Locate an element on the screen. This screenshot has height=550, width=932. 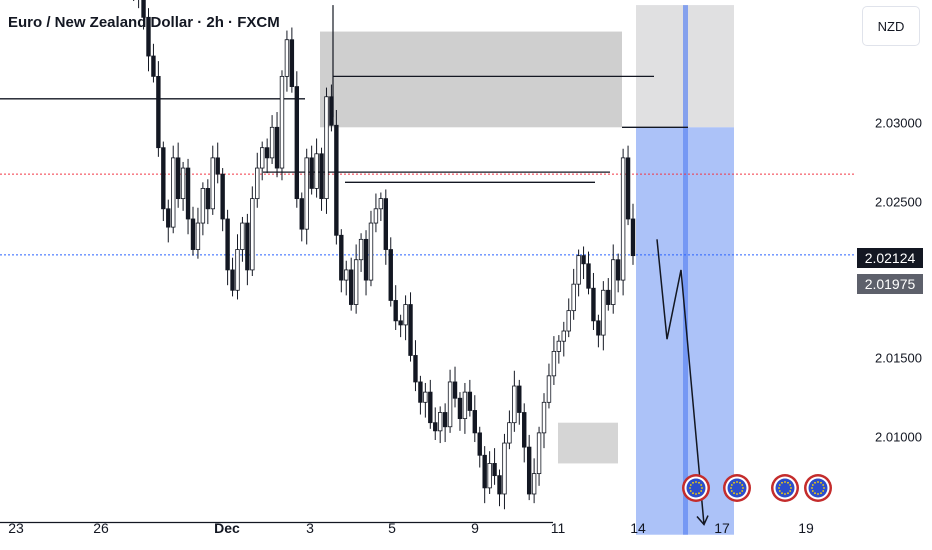
y-tick-label: 2.01500 is located at coordinates (898, 358).